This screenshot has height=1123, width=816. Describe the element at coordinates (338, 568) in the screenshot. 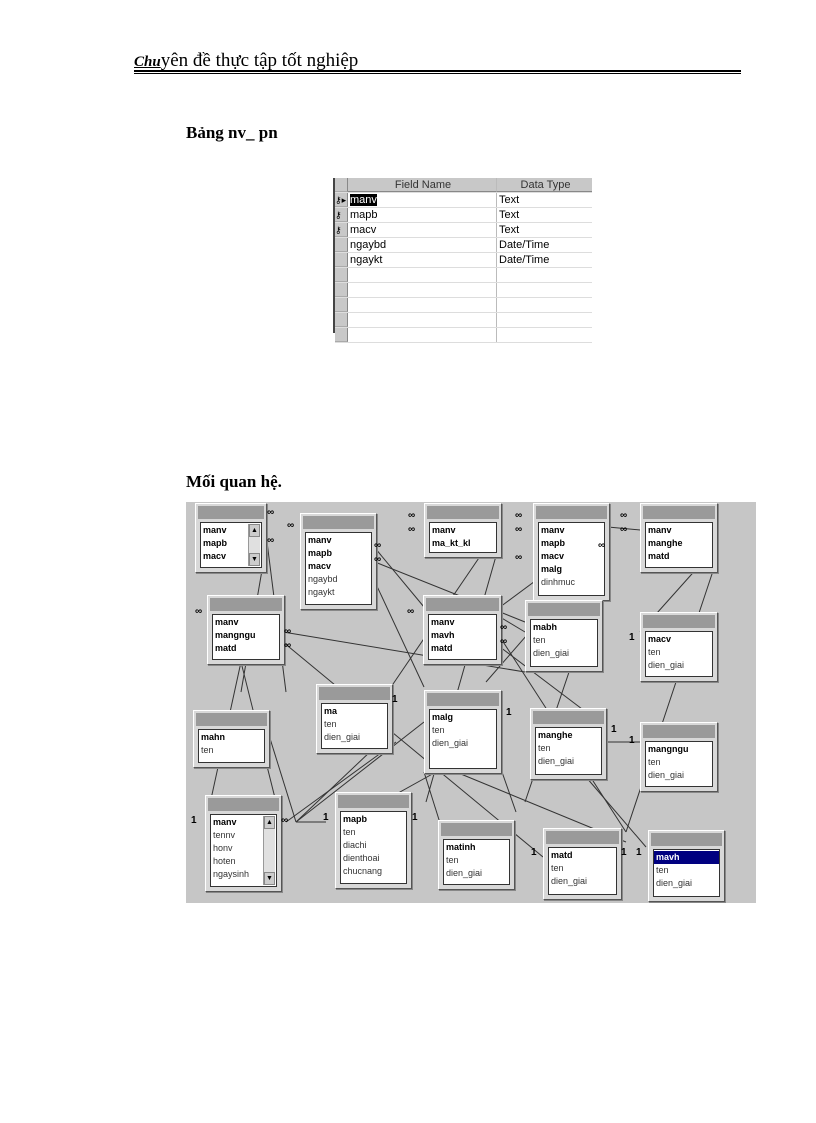

I see `field-list: manv mapb macv ngaybd ngaykt` at that location.